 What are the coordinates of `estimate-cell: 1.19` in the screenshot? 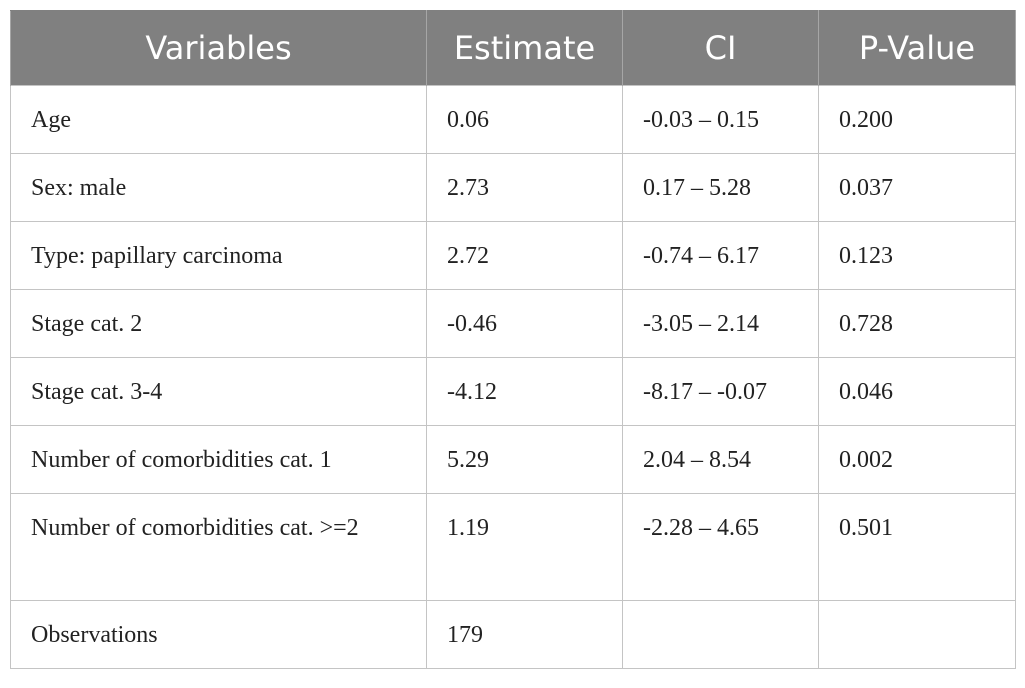 It's located at (524, 547).